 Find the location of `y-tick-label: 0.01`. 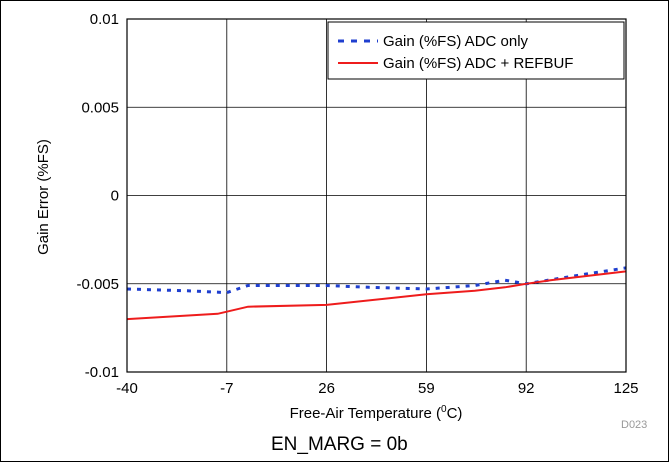

y-tick-label: 0.01 is located at coordinates (104, 19).